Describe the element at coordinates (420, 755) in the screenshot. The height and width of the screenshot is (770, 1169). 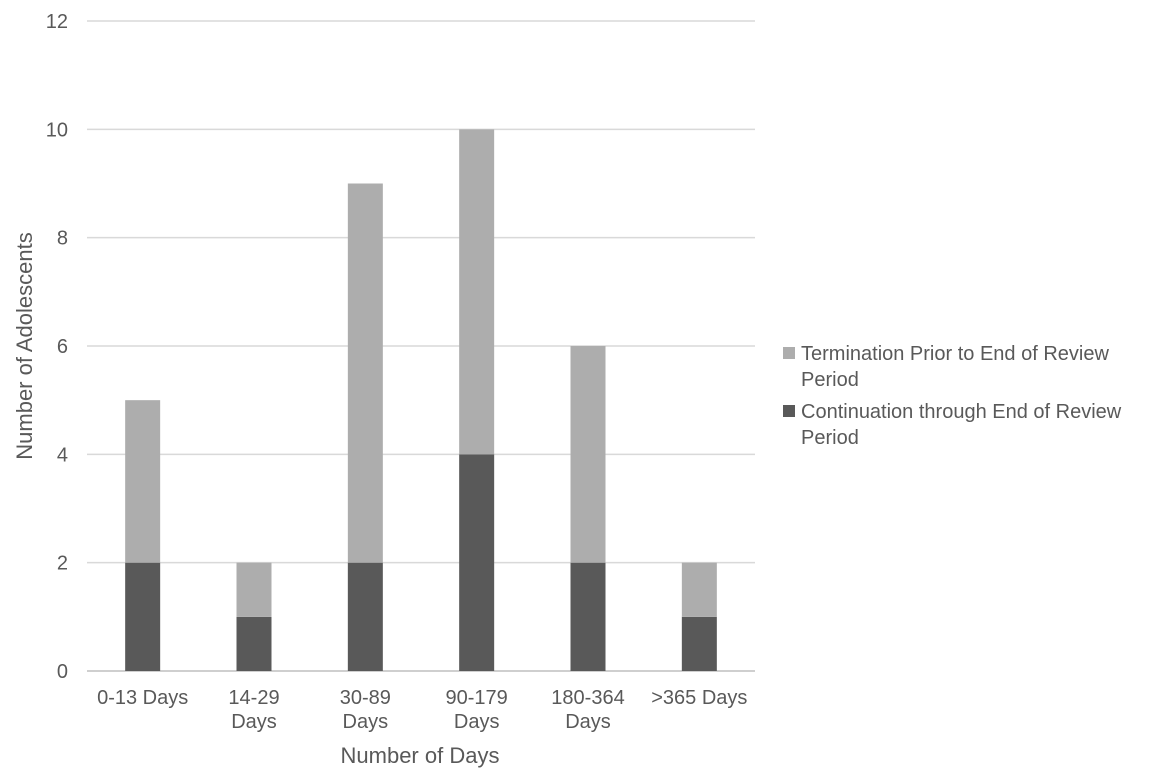
I see `x-axis-title: Number of Days` at that location.